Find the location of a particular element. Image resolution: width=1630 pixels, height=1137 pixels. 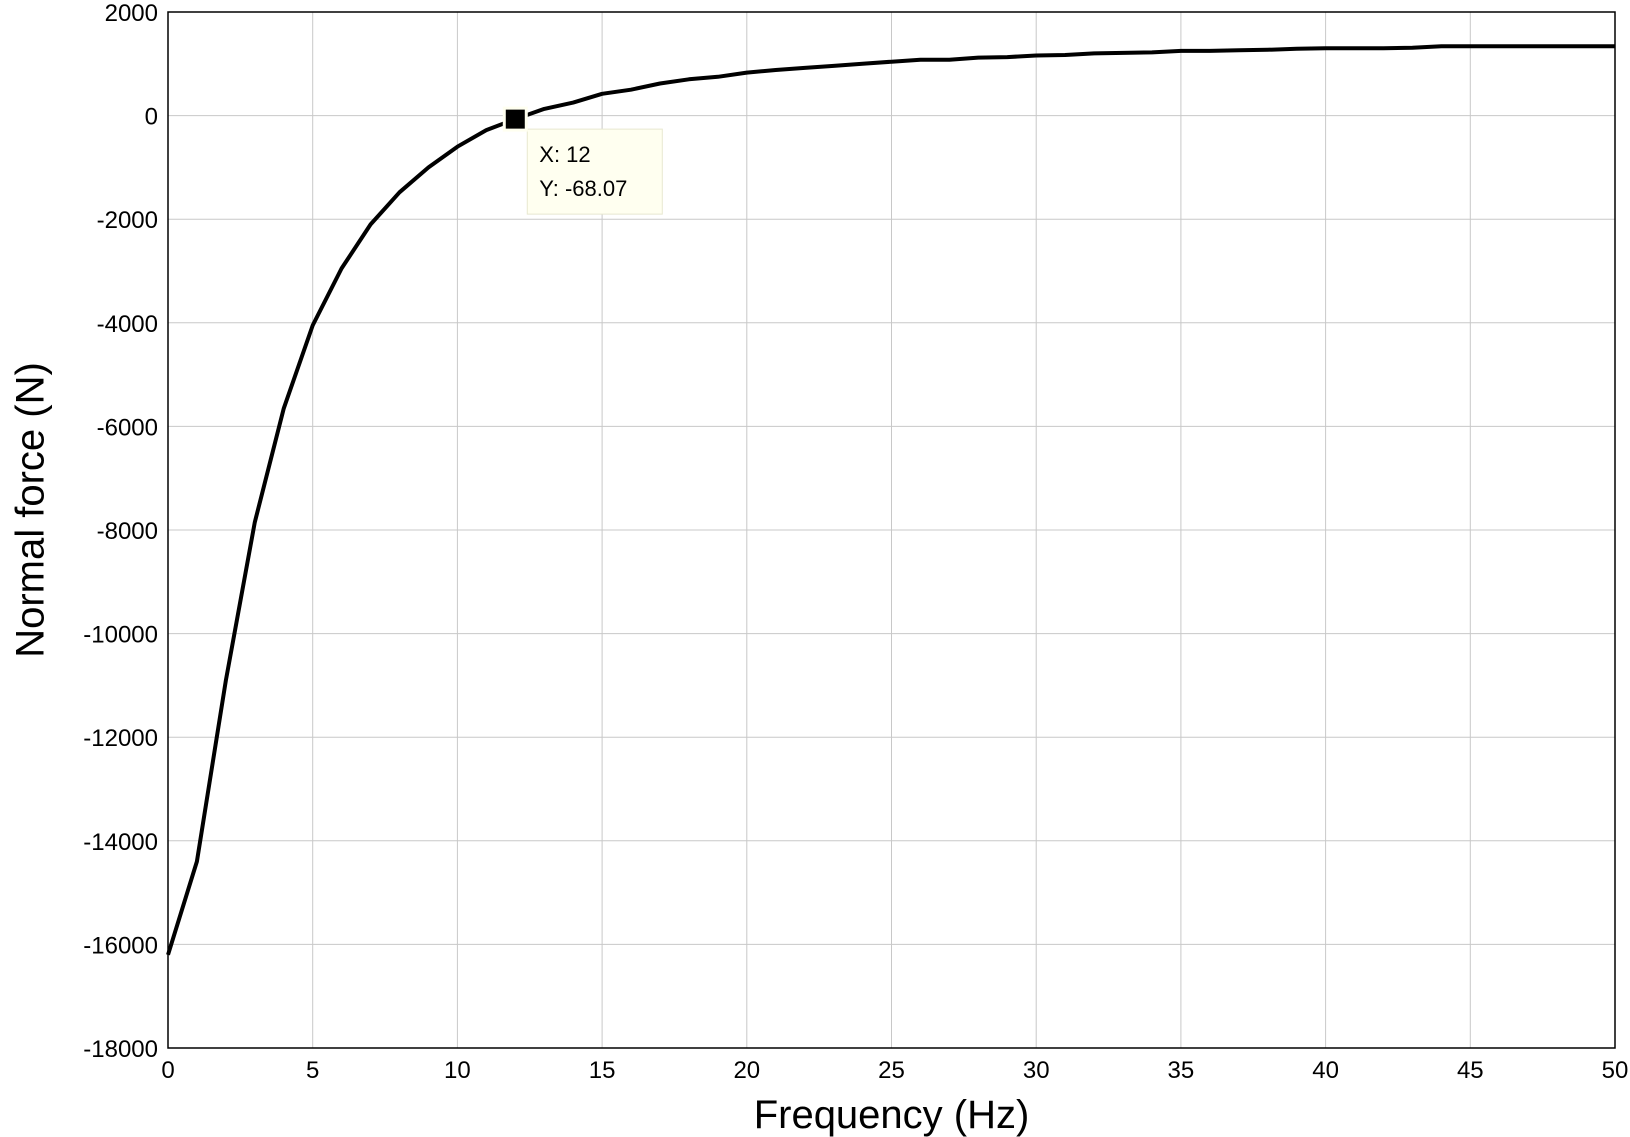

x-tick-label: 45 is located at coordinates (1470, 1070).